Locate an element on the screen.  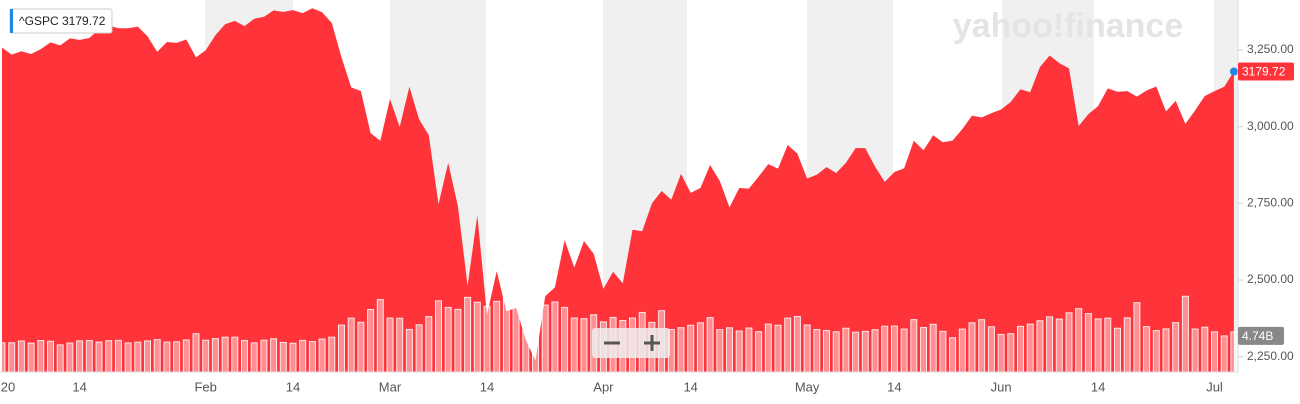
y-tick-label: 2,750.00 is located at coordinates (1270, 202).